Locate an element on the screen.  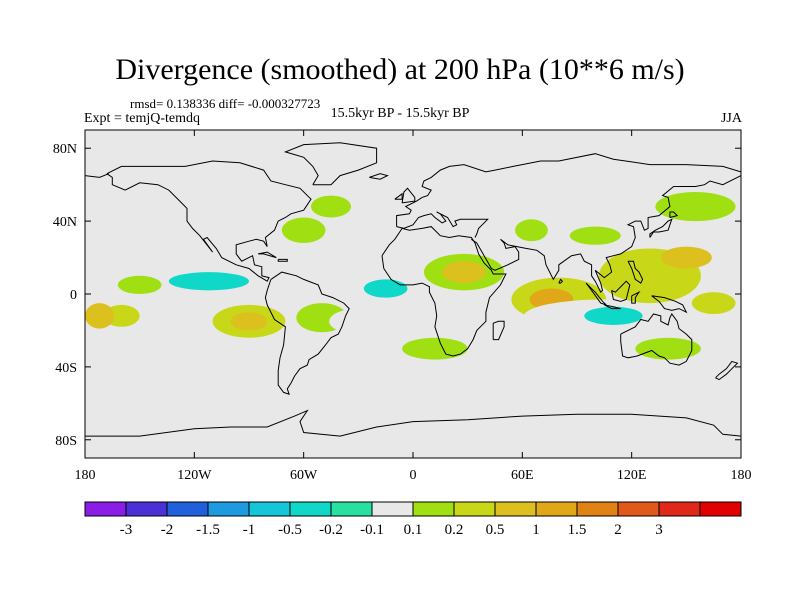
season-label: JJA is located at coordinates (731, 118).